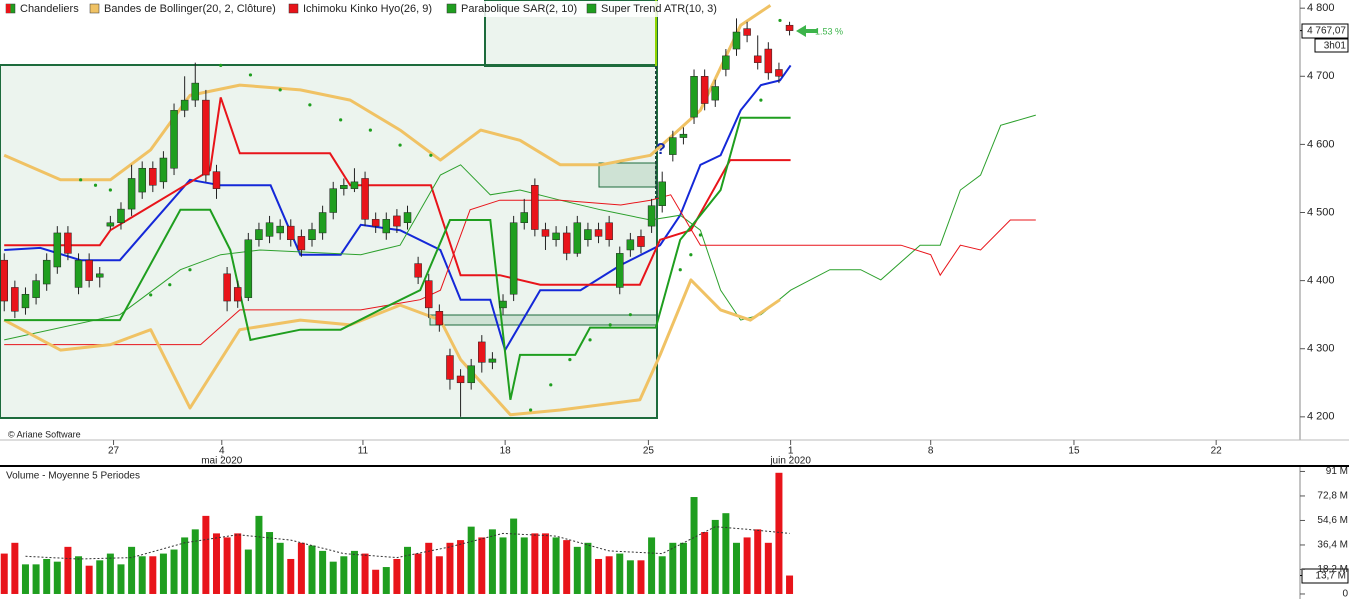 The image size is (1349, 599). I want to click on zone-box, so click(627, 175).